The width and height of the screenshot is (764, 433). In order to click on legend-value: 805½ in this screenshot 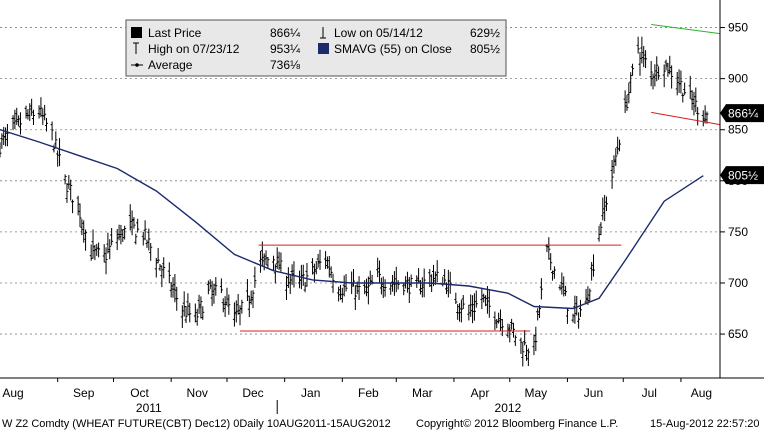, I will do `click(485, 49)`.